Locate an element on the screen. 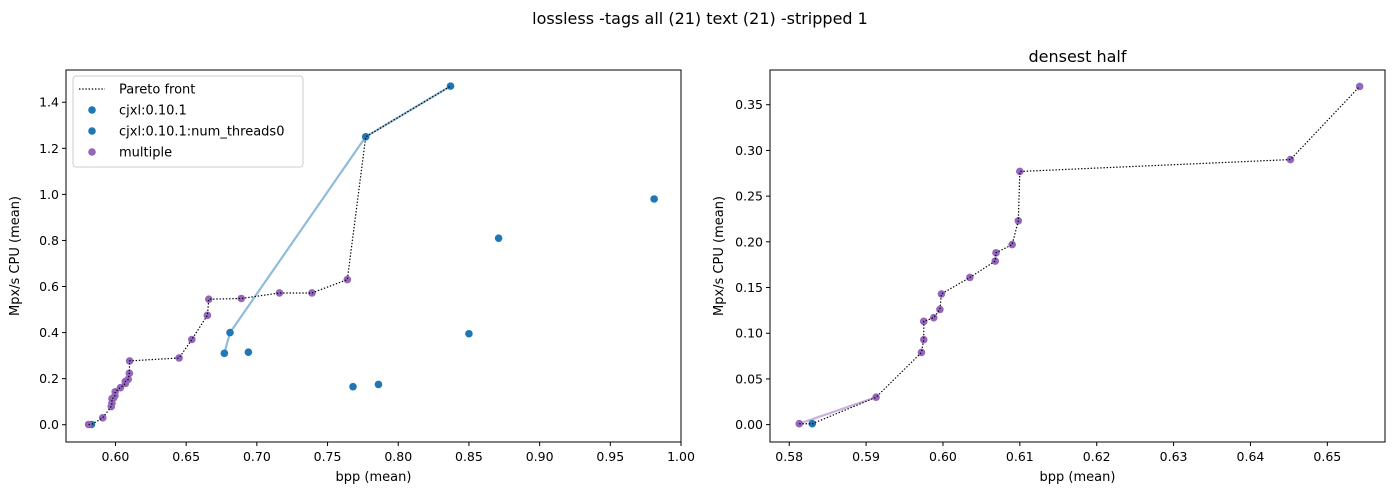  y-tick-label: 0.20 is located at coordinates (749, 241).